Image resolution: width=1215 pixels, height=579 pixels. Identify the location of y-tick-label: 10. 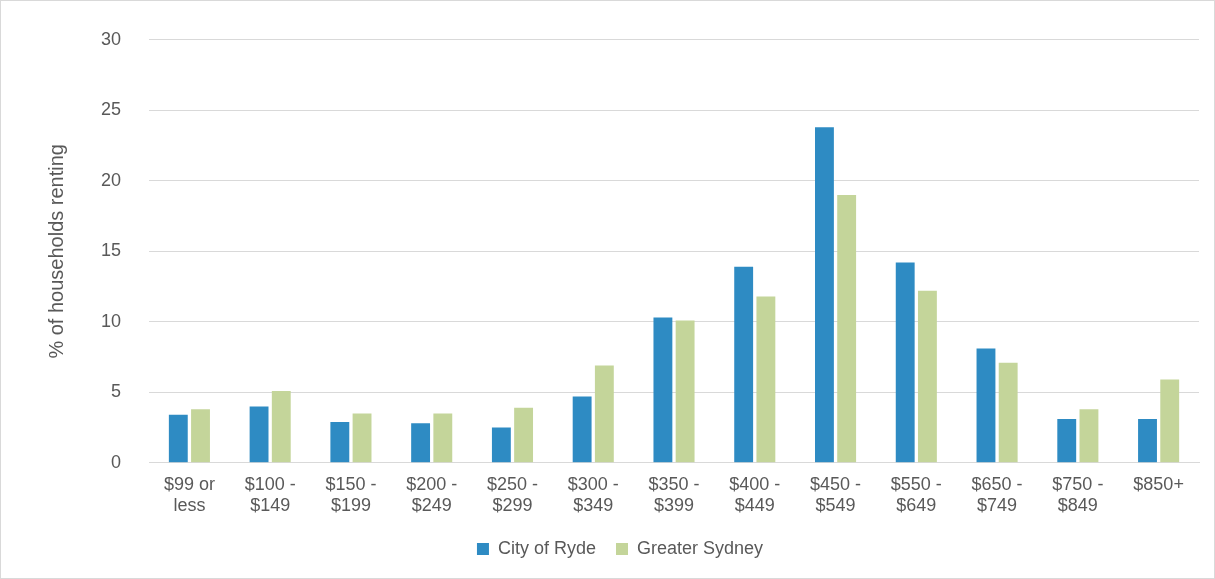
(111, 320).